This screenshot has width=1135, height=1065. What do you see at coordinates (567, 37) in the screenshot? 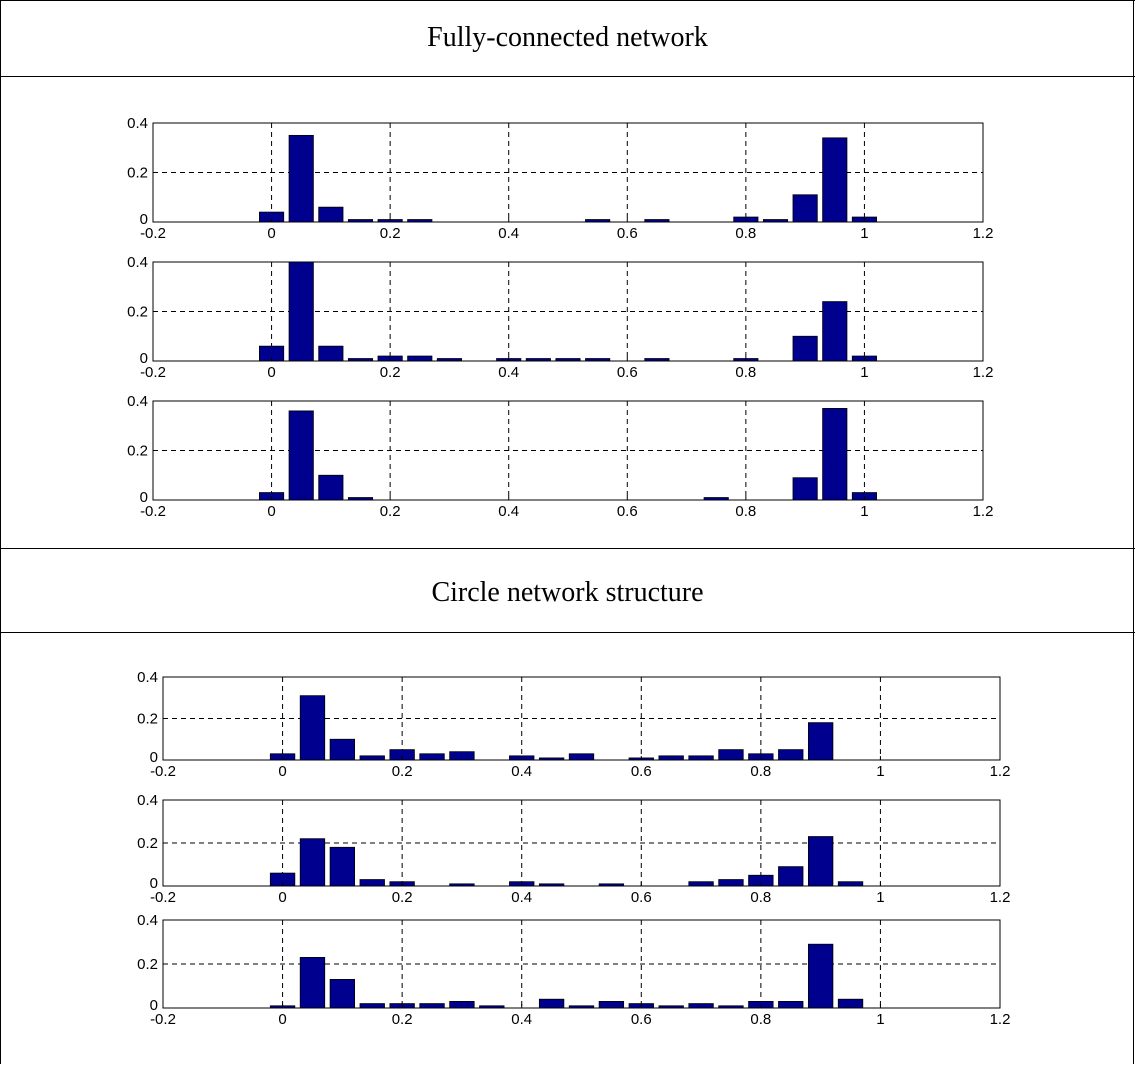
I see `section-title-fully-connected: Fully-connected network` at bounding box center [567, 37].